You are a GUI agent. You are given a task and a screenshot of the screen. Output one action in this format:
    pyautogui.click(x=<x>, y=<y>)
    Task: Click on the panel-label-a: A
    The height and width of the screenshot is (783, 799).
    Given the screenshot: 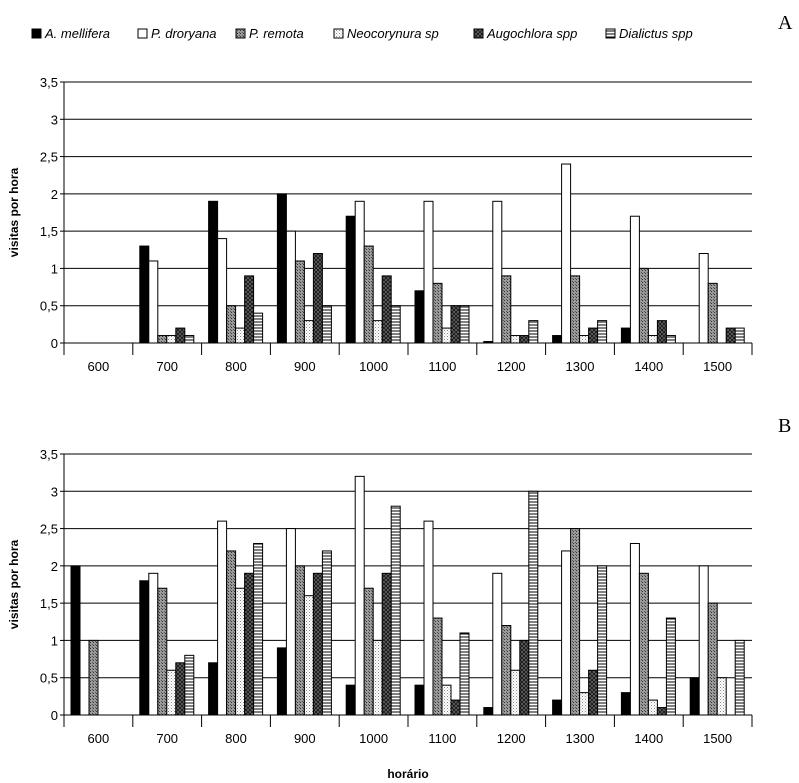 What is the action you would take?
    pyautogui.click(x=785, y=23)
    